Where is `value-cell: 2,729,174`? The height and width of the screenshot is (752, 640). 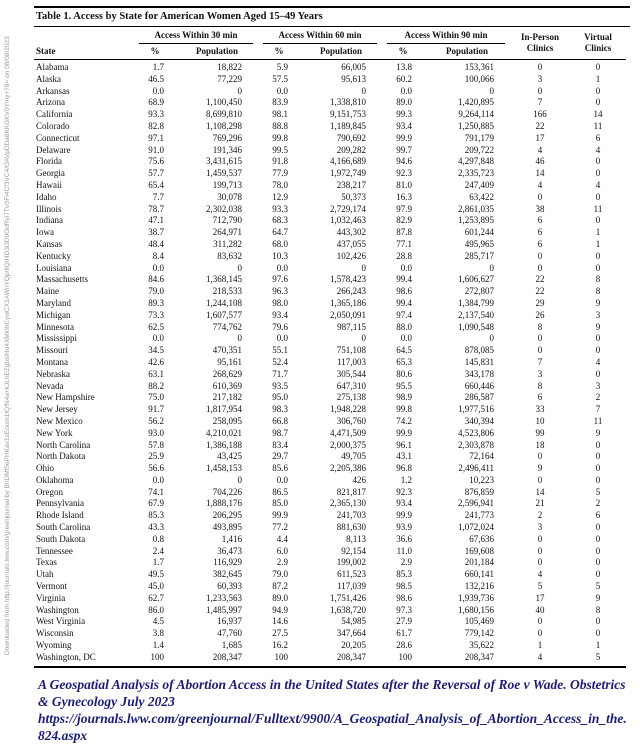
value-cell: 2,729,174 is located at coordinates (348, 208).